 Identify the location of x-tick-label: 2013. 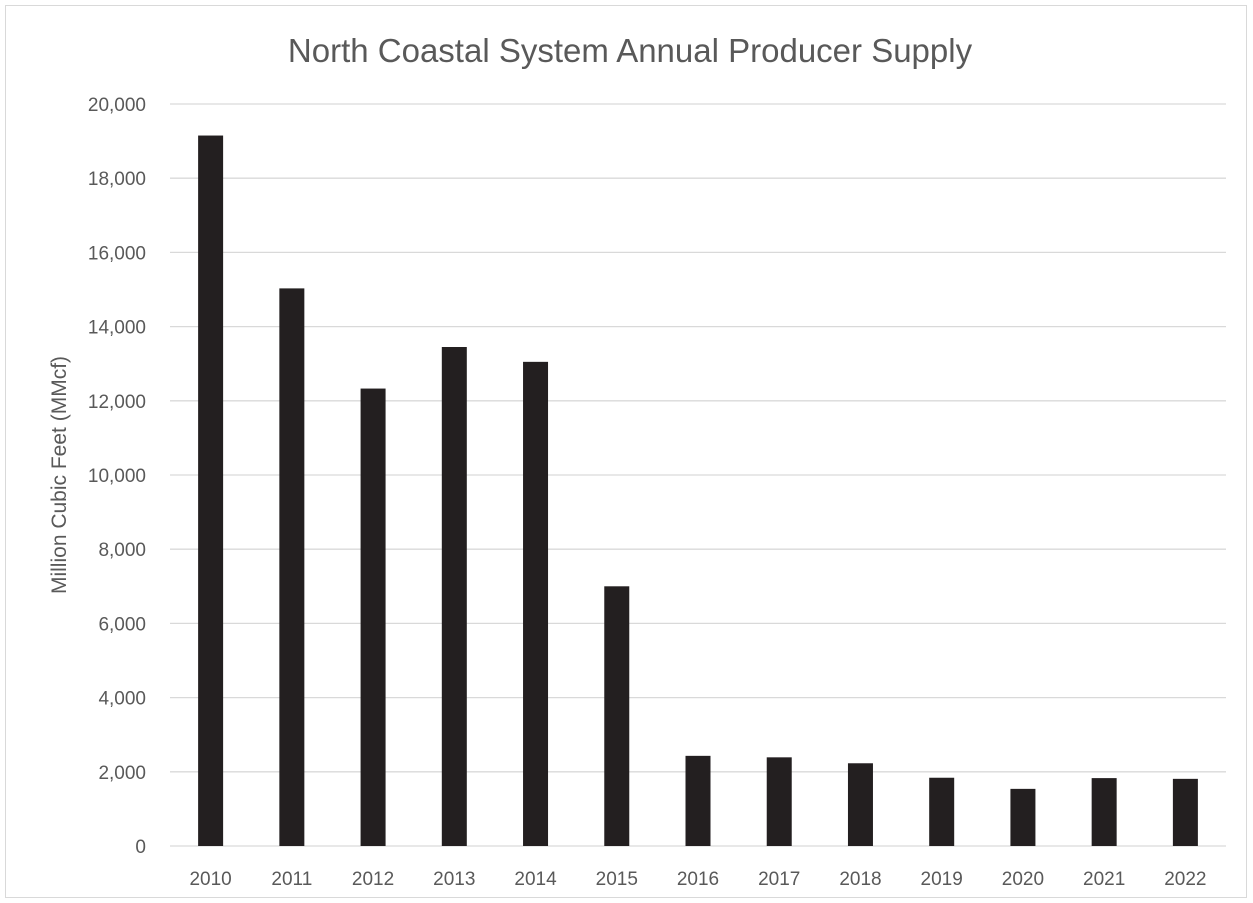
(454, 879).